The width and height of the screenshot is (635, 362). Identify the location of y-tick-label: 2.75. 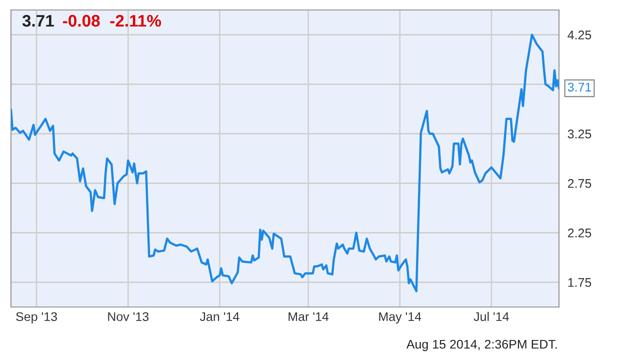
(580, 183).